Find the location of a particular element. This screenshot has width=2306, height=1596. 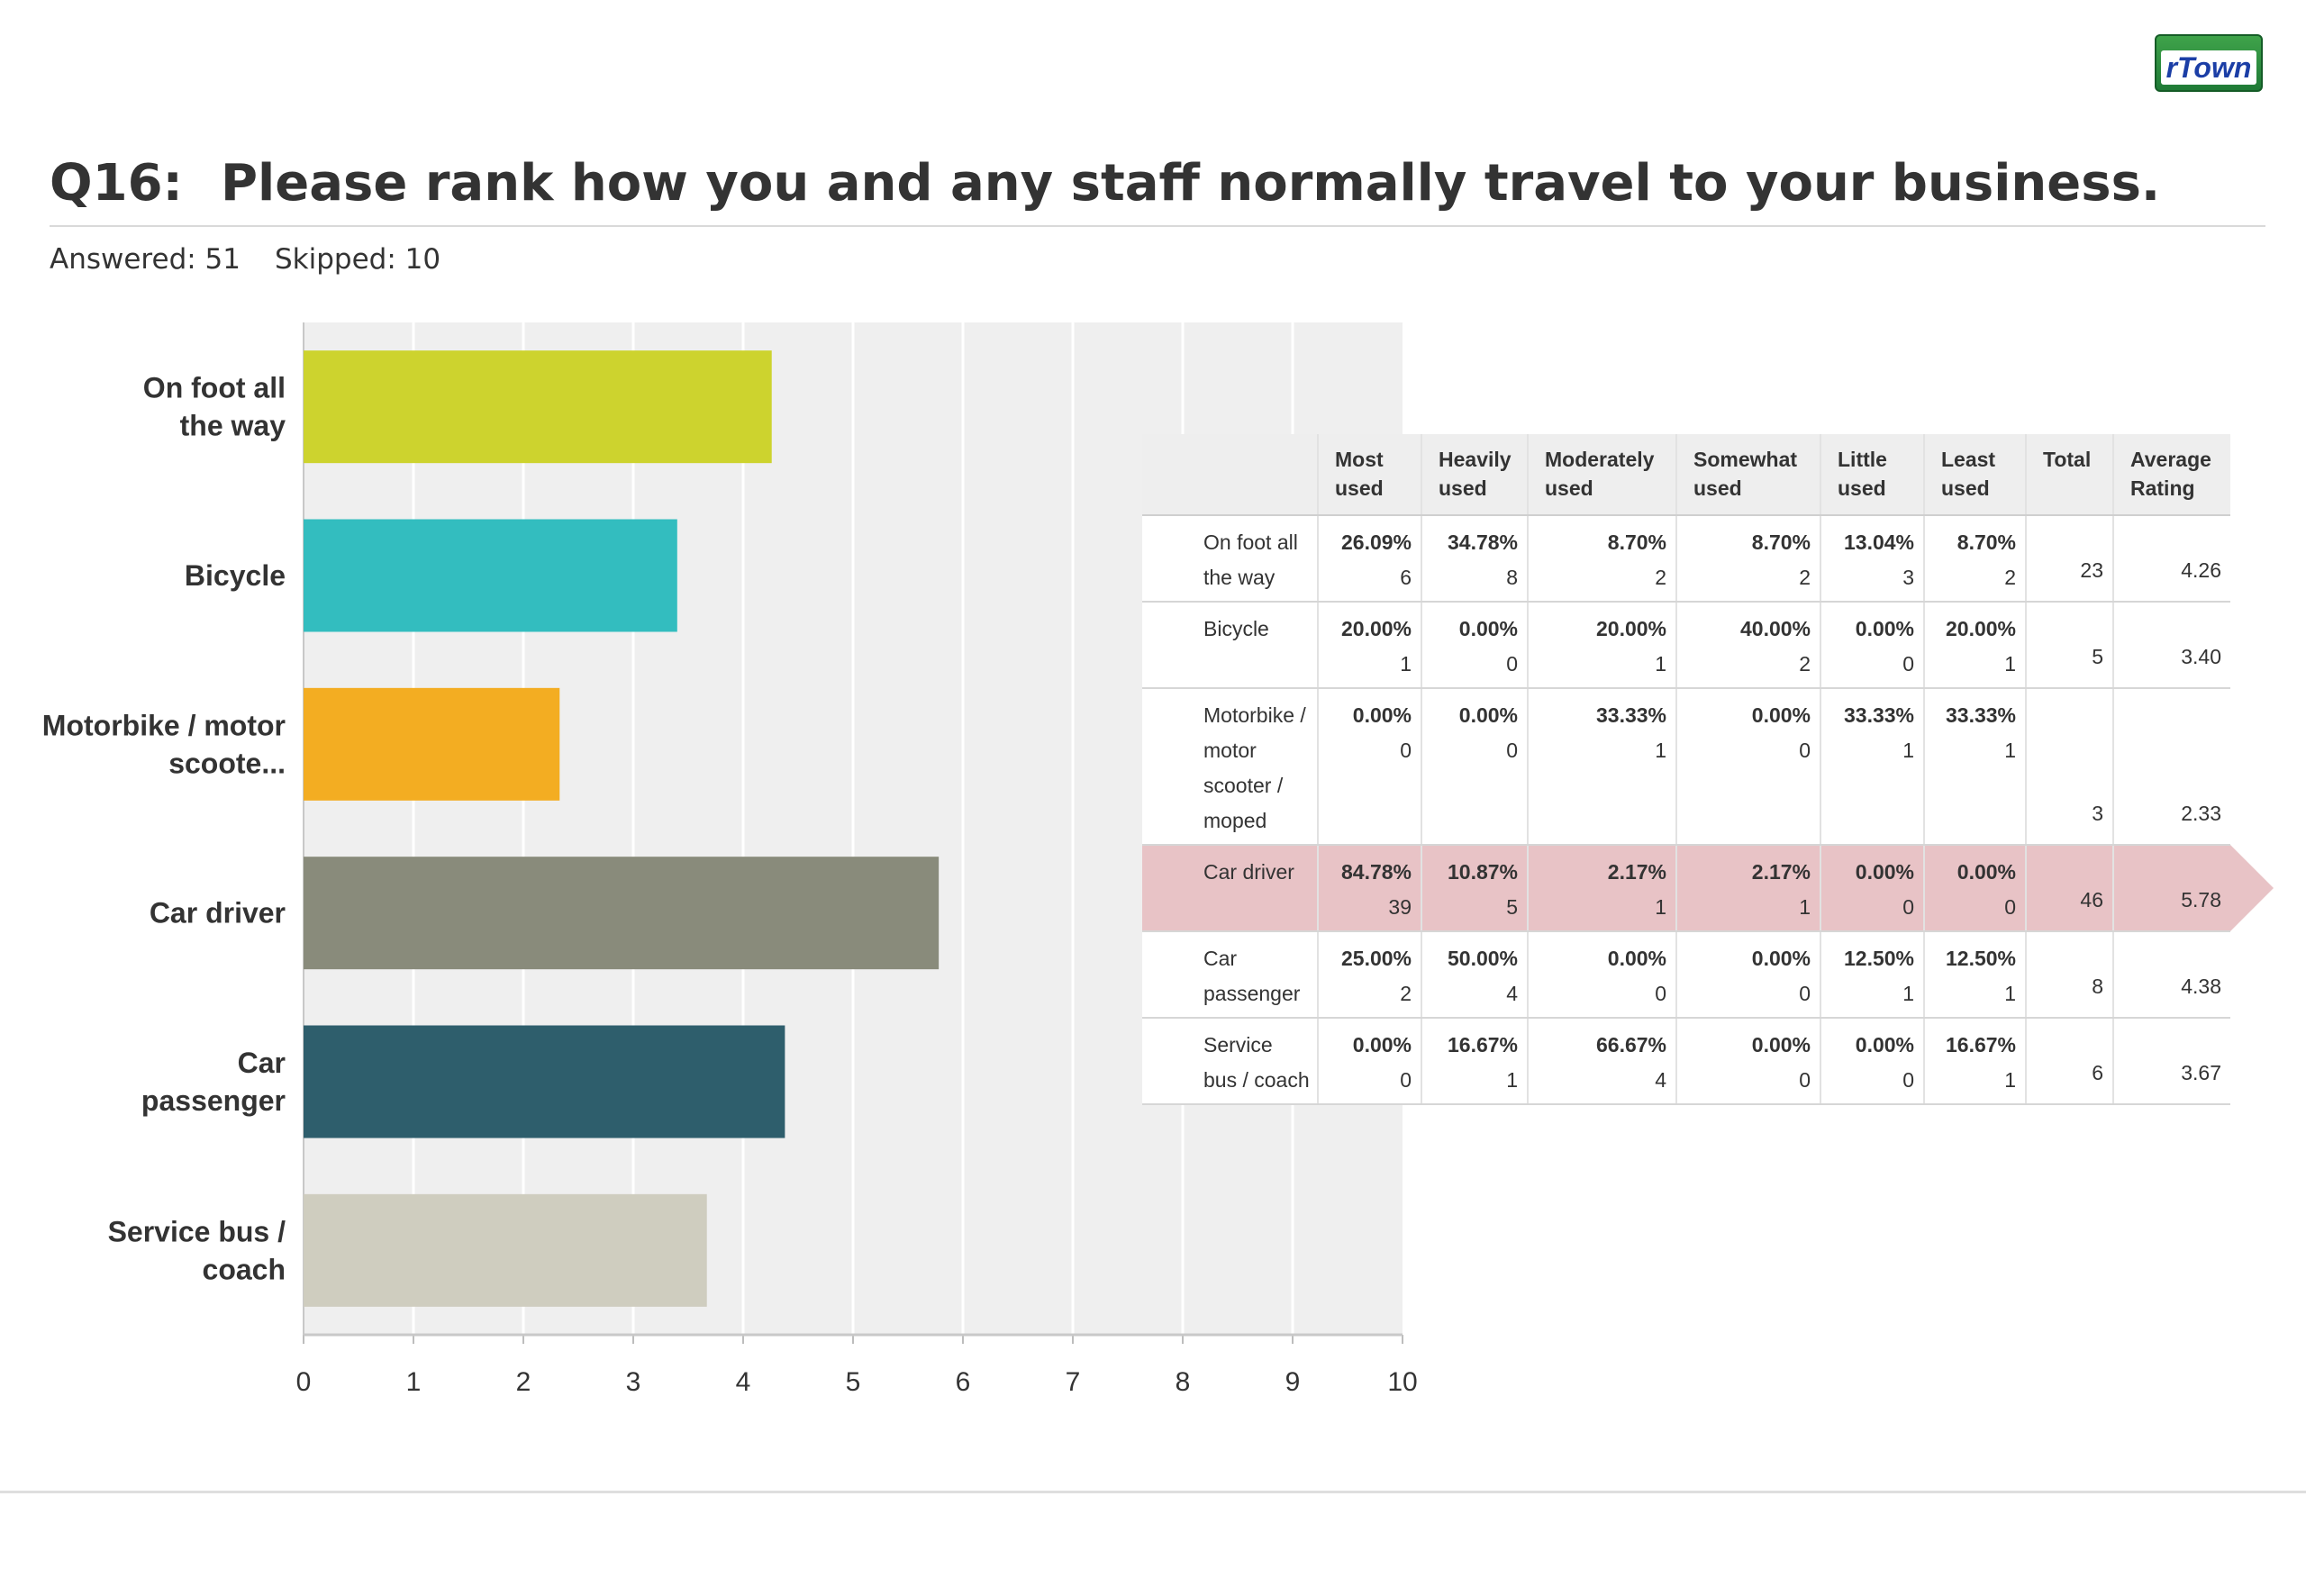

column-header: Average Rating is located at coordinates (2171, 475).